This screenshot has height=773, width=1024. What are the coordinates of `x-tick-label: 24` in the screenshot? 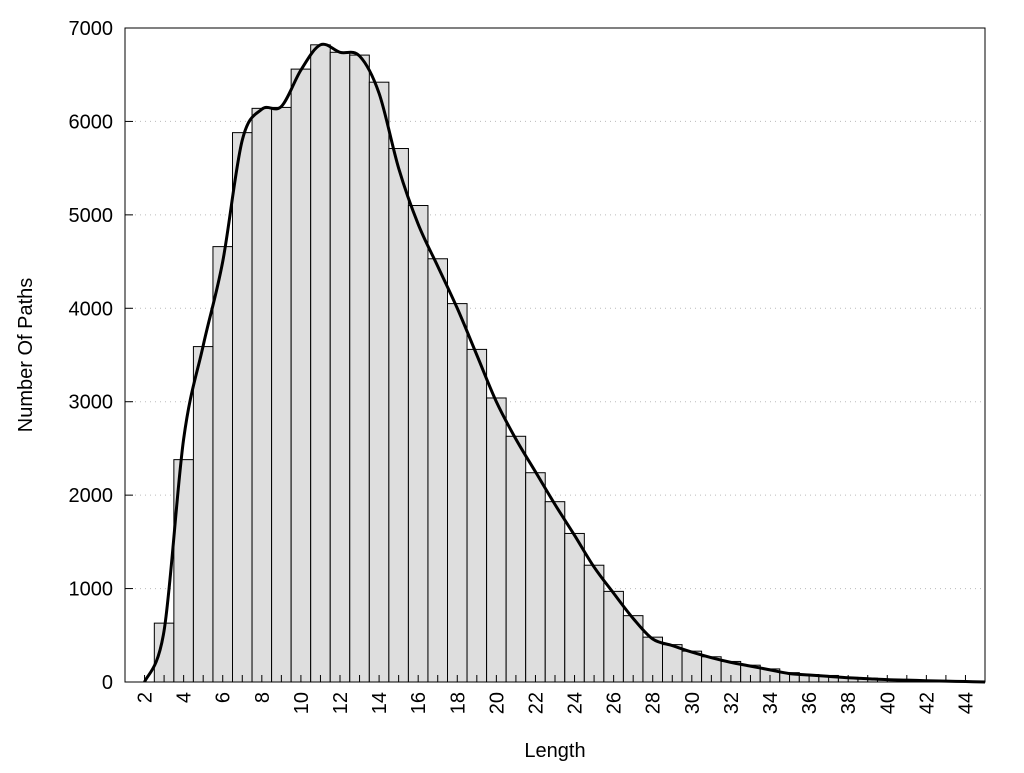 It's located at (576, 703).